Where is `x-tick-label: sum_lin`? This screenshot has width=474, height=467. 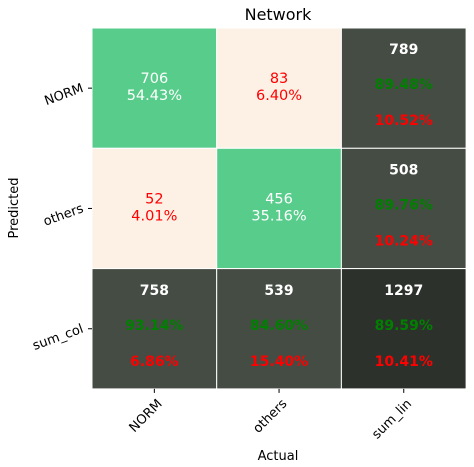 x-tick-label: sum_lin is located at coordinates (392, 420).